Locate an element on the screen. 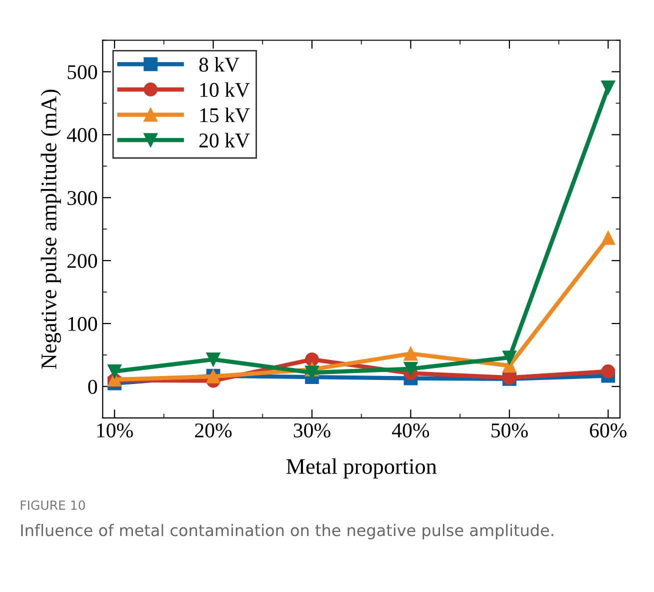 The image size is (654, 592). y-tick-label: 200 is located at coordinates (82, 261).